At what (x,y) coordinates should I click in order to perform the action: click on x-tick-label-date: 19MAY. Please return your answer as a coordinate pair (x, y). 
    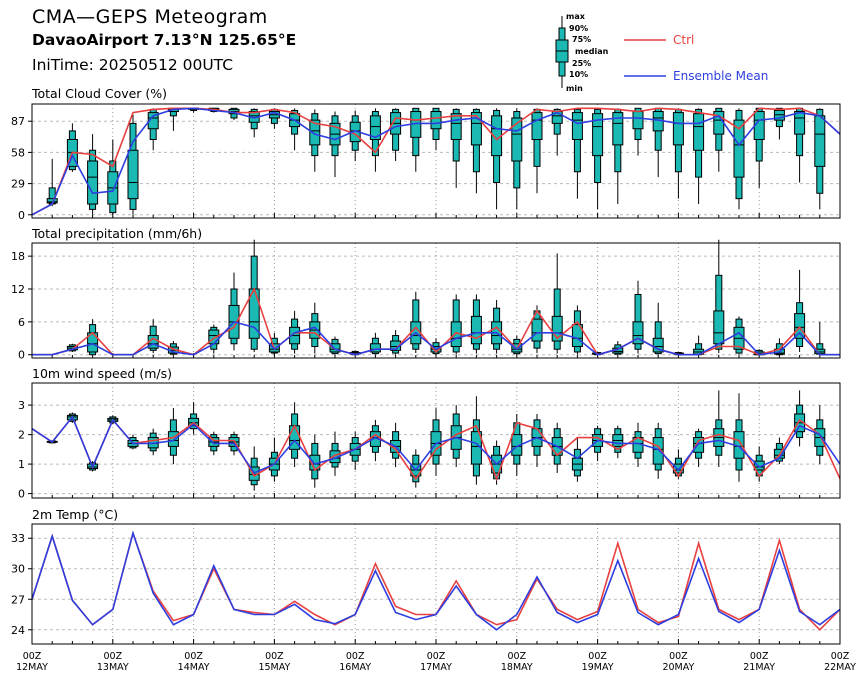
    Looking at the image, I should click on (598, 667).